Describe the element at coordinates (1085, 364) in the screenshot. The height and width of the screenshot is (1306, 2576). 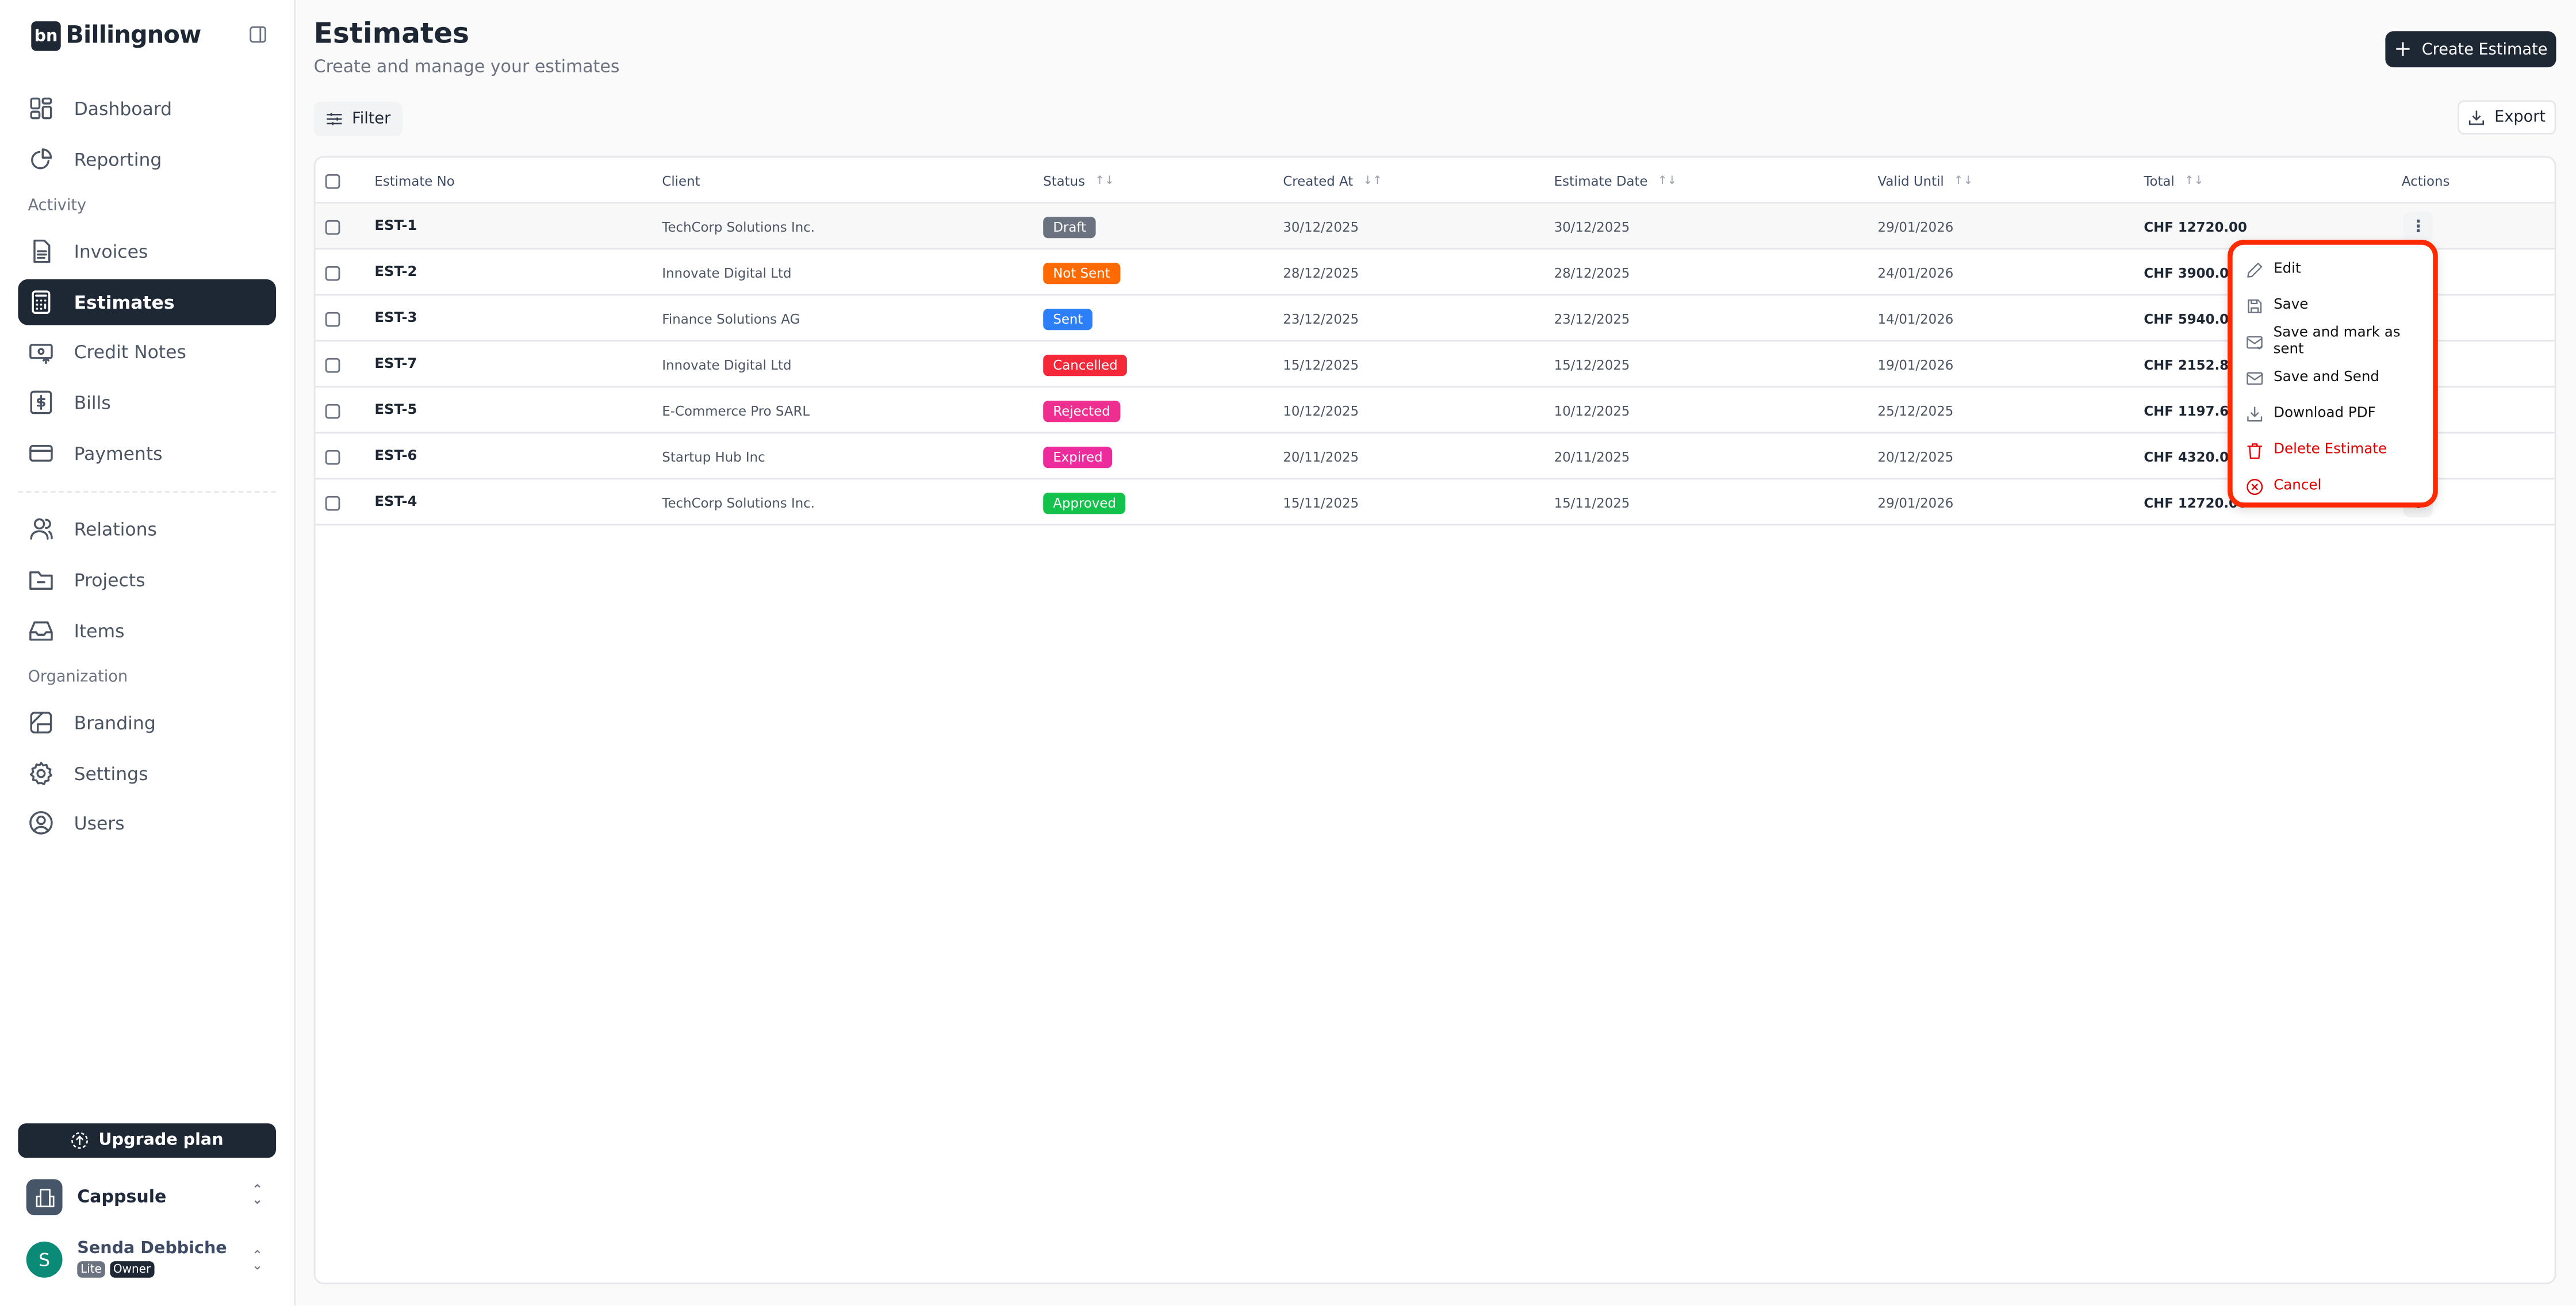
I see `status-badge: Cancelled` at that location.